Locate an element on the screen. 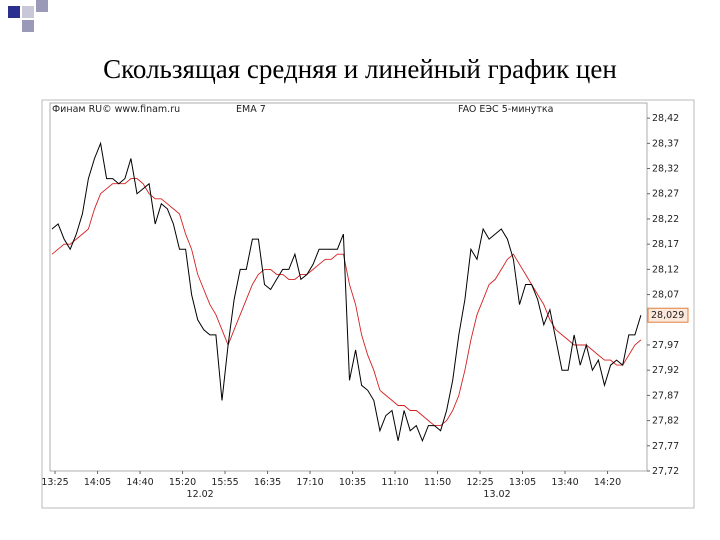 This screenshot has width=720, height=540. date-label: 13.02 is located at coordinates (496, 494).